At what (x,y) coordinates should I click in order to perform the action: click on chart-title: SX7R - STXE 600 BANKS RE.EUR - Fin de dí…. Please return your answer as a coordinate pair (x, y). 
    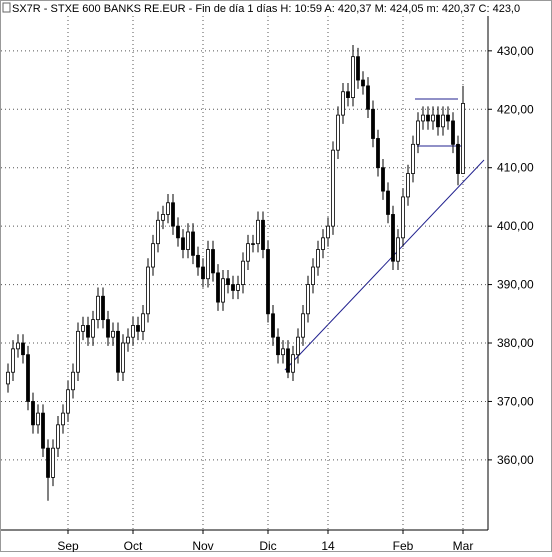
    Looking at the image, I should click on (266, 9).